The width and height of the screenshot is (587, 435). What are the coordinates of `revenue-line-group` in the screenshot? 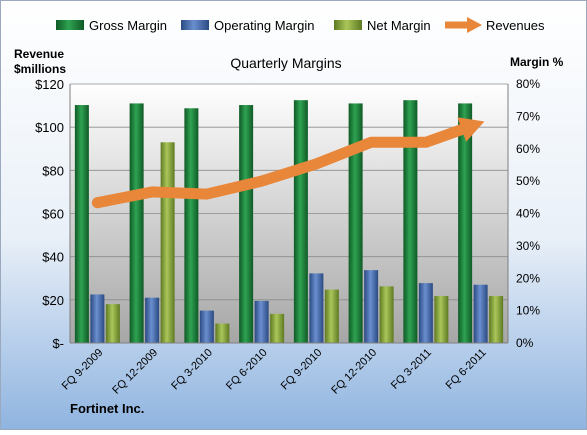 It's located at (288, 163).